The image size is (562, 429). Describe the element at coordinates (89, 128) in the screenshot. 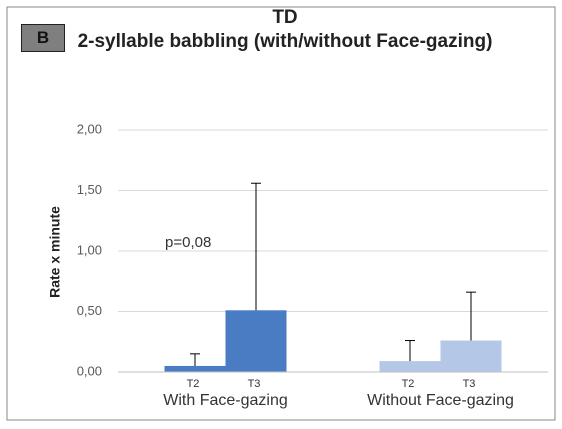

I see `y-tick-label: 2,00` at that location.